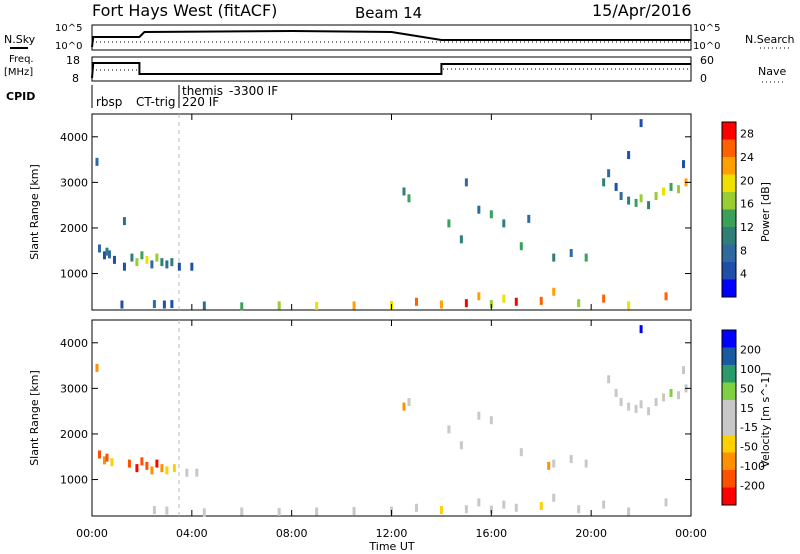  What do you see at coordinates (253, 91) in the screenshot?
I see `cpid-3300-if: -3300 IF` at bounding box center [253, 91].